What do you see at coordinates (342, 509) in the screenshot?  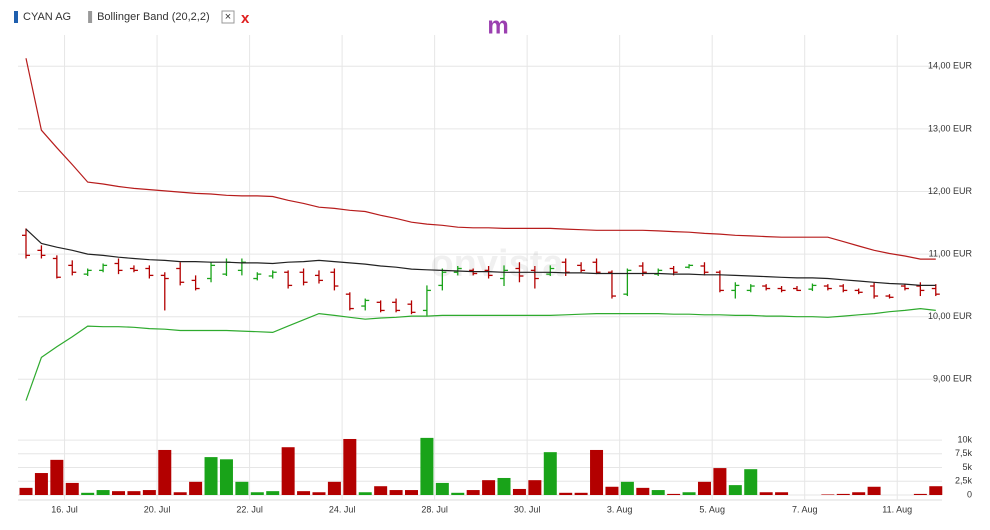 I see `x-tick-label: 24. Jul` at bounding box center [342, 509].